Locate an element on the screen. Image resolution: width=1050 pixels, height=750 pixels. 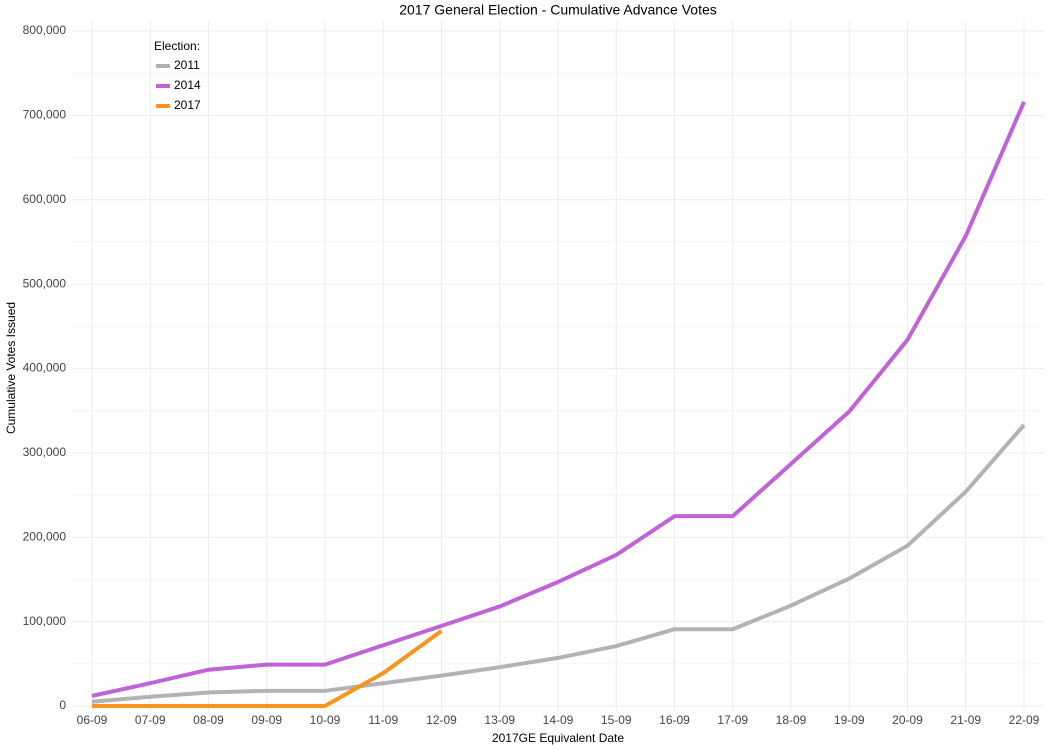
x-axis-label: 2017GE Equivalent Date is located at coordinates (558, 738).